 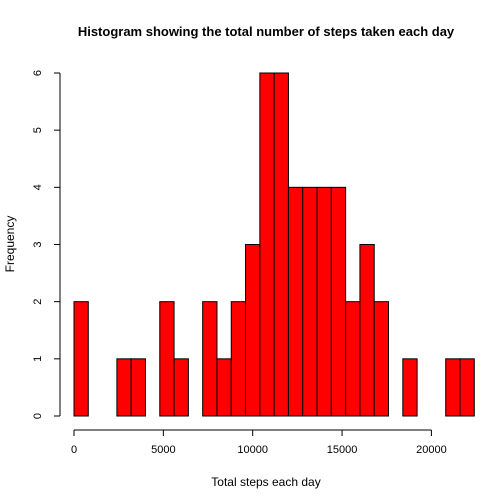 I want to click on x-tick-label: 0, so click(x=74, y=450).